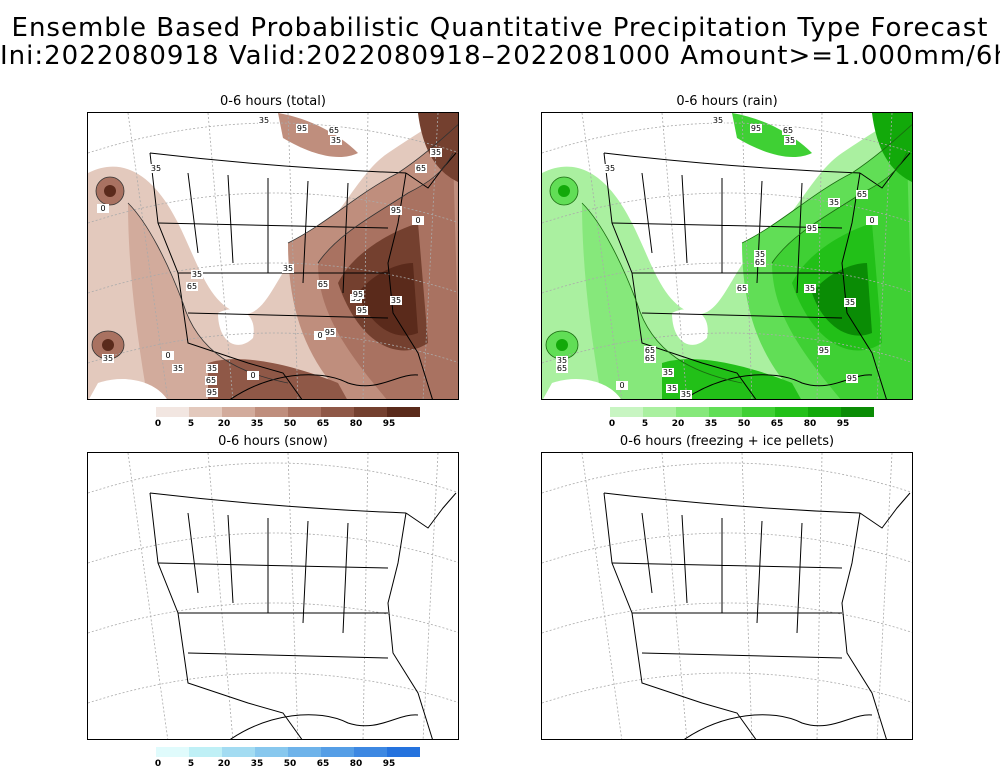  What do you see at coordinates (290, 764) in the screenshot?
I see `colorbar-snow-tick-label: 50` at bounding box center [290, 764].